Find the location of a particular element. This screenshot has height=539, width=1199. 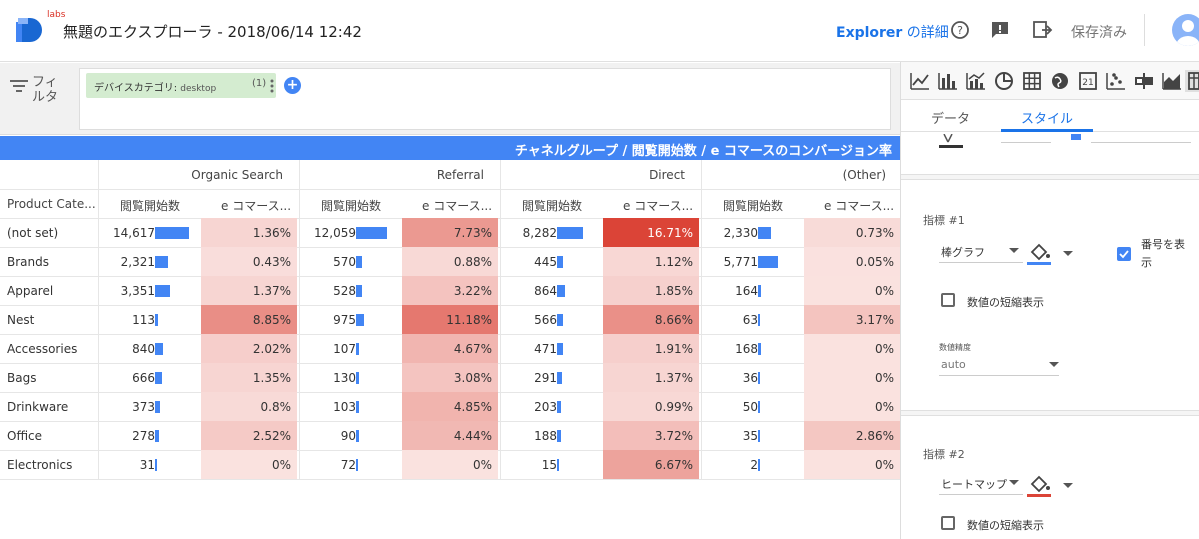

sessions-cell: 63 is located at coordinates (753, 319).